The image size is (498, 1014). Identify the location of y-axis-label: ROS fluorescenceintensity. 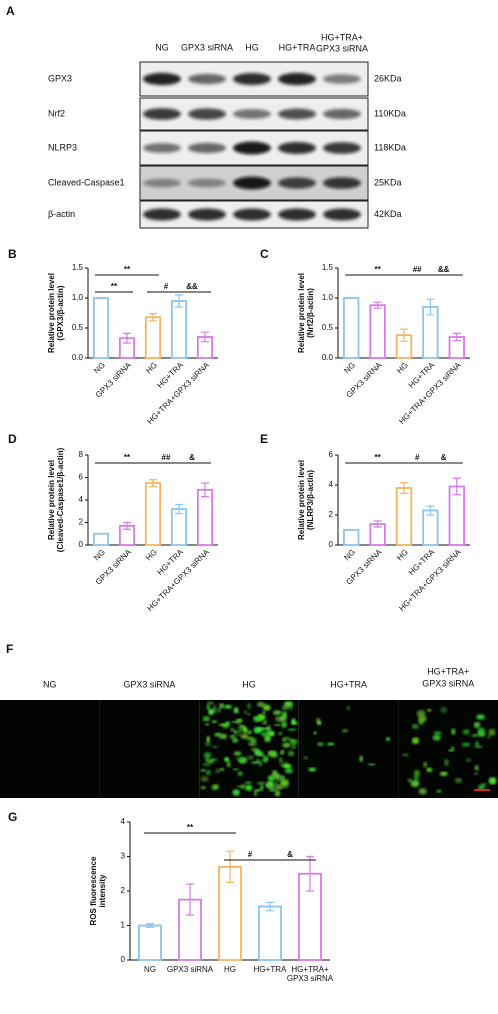
(98, 890).